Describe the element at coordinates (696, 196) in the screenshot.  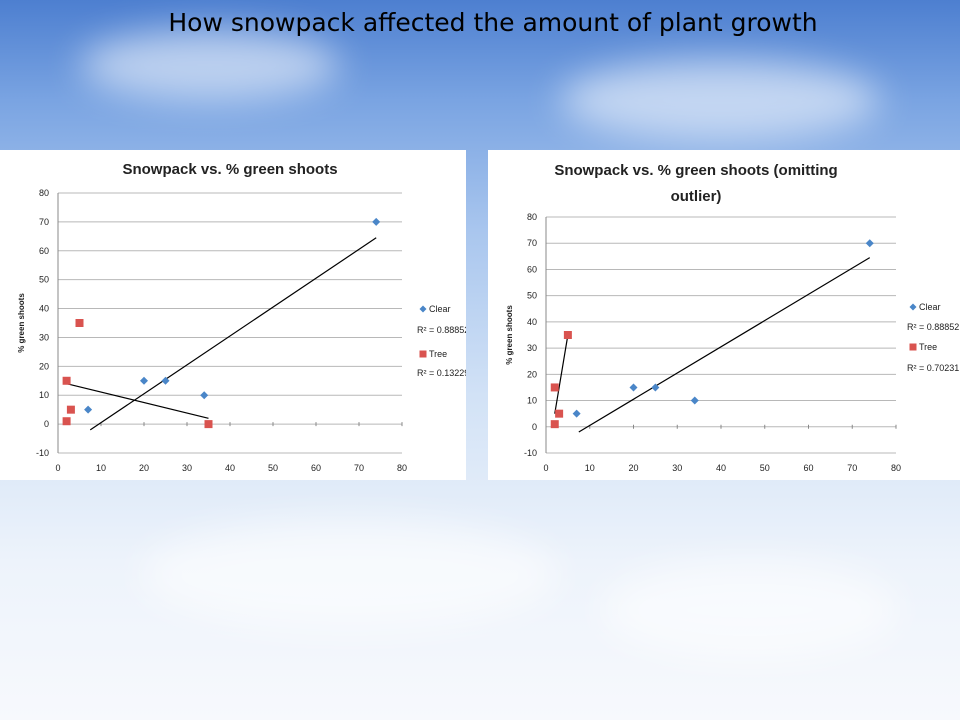
I see `chart-title: outlier)` at that location.